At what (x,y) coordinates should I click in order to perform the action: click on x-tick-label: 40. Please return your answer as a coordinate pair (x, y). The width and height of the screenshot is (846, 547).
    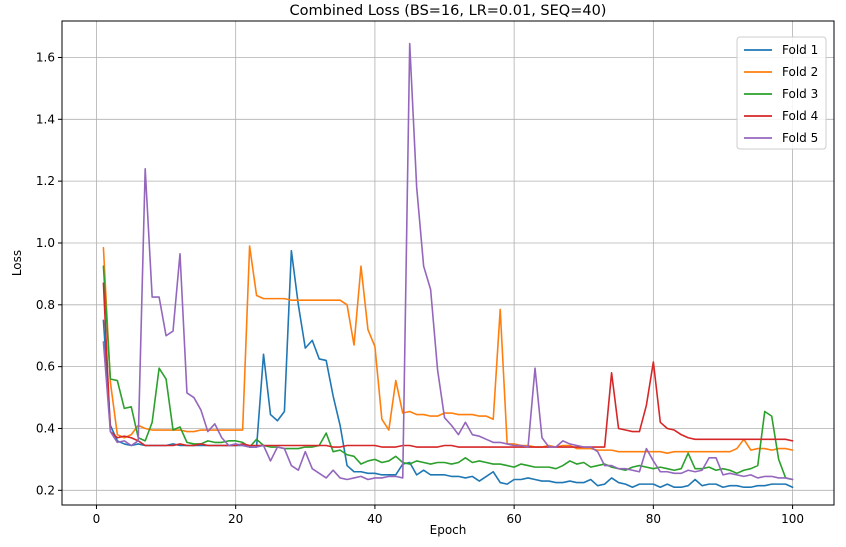
    Looking at the image, I should click on (374, 519).